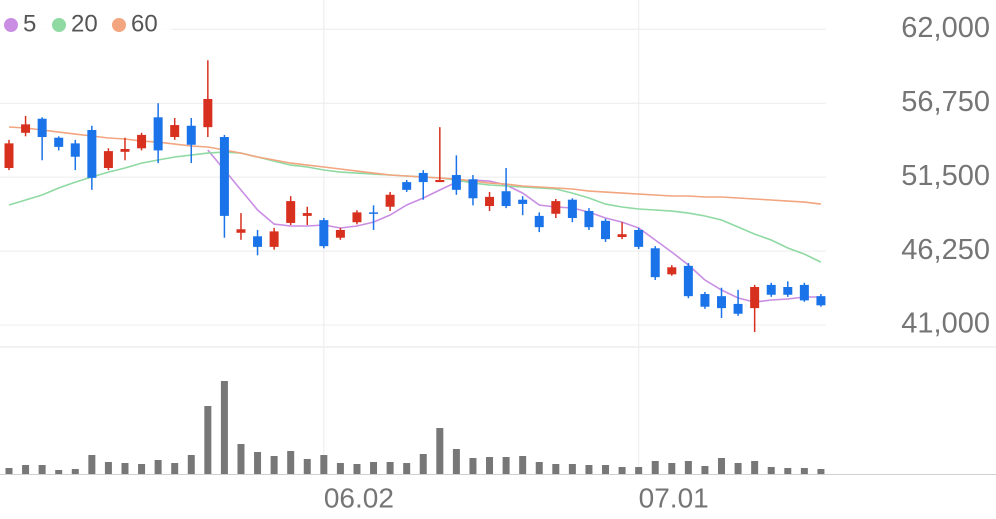  Describe the element at coordinates (945, 102) in the screenshot. I see `y-tick-label: 56,750` at that location.